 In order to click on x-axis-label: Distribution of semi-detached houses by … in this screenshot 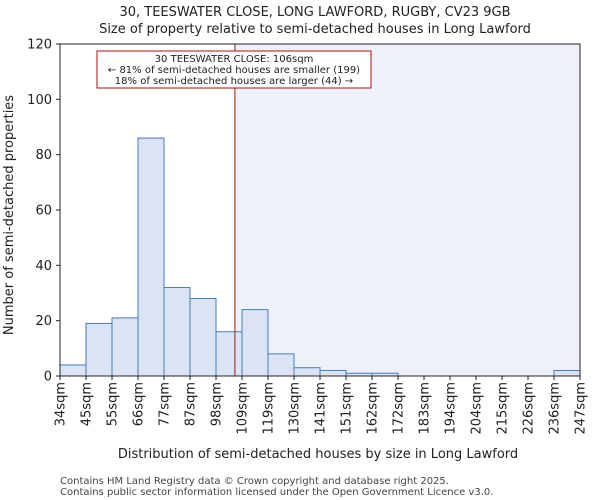, I will do `click(318, 454)`.